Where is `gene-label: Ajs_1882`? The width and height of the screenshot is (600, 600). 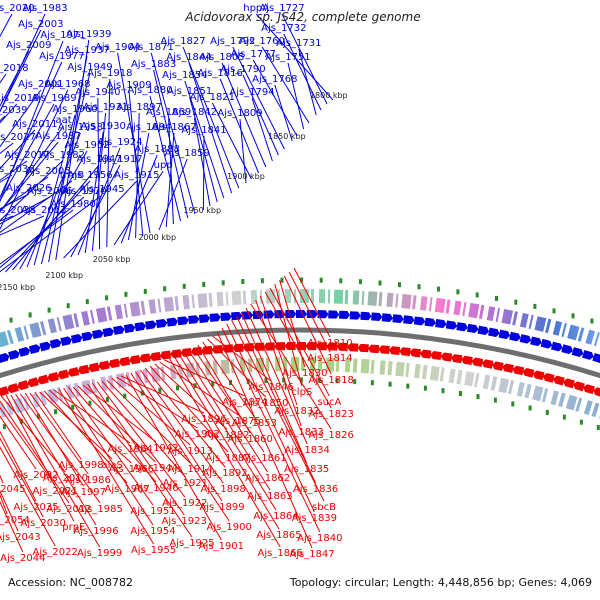
gene-label: Ajs_1882 is located at coordinates (226, 435).